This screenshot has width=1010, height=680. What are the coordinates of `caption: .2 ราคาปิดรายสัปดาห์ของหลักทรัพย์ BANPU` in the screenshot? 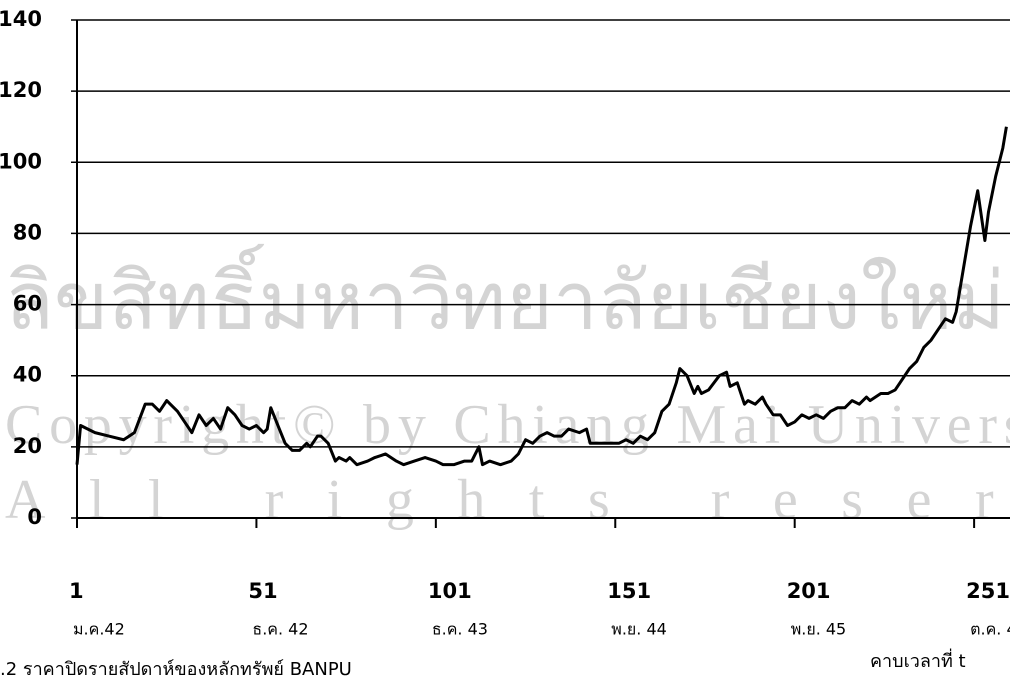 It's located at (176, 669).